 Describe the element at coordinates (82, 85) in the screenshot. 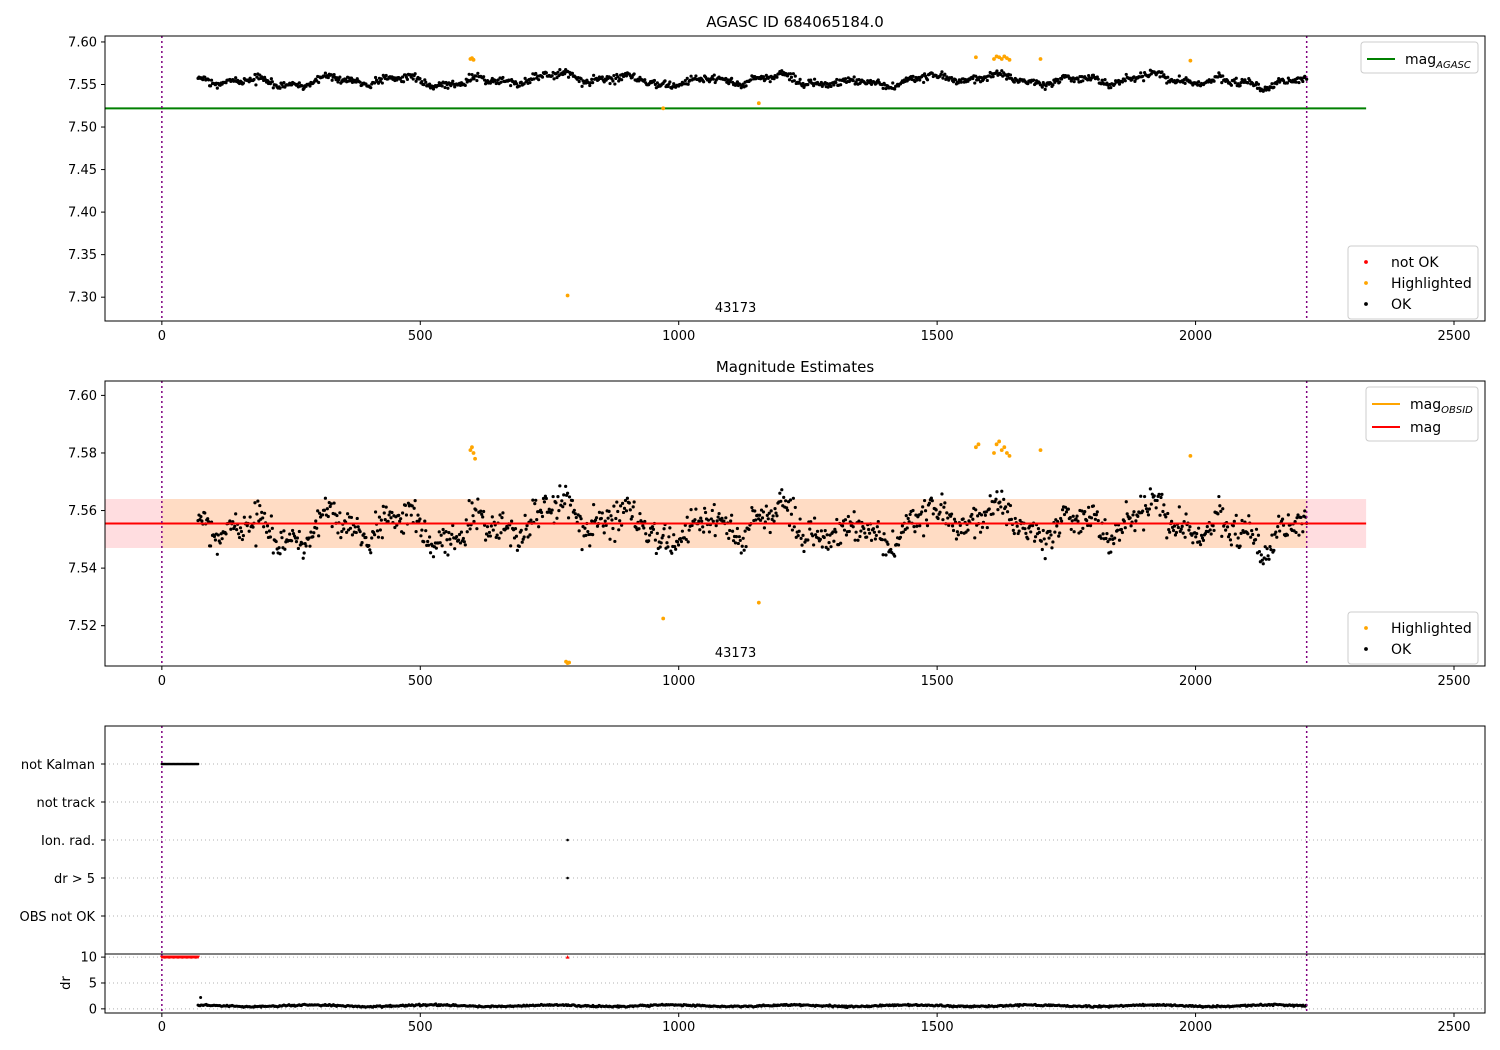

I see `y-tick-label: 7.55` at that location.